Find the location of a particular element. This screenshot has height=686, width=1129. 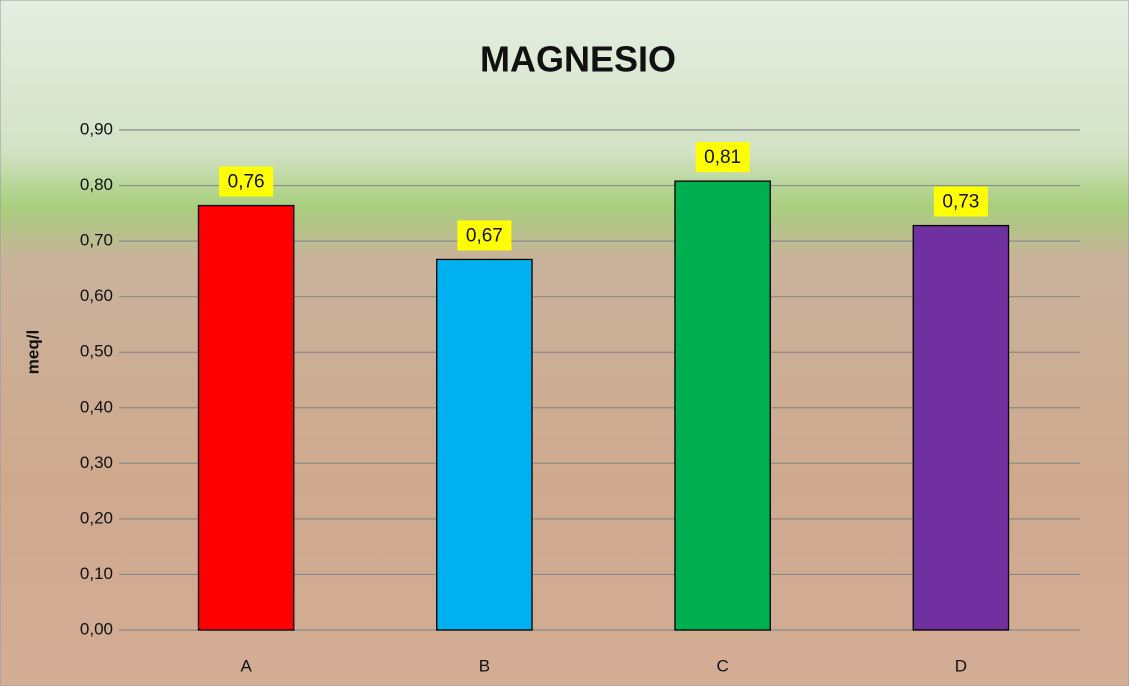

y-tick-label: 0,30 is located at coordinates (96, 462).